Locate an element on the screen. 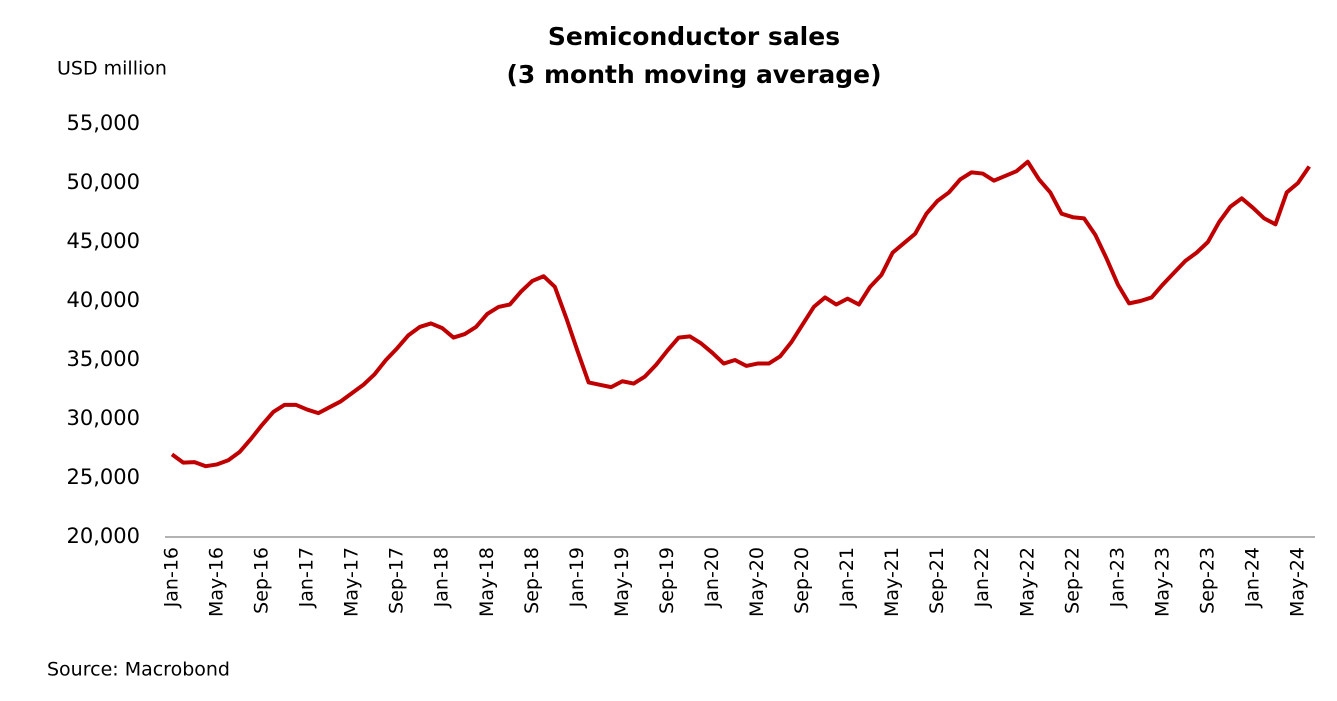 The height and width of the screenshot is (701, 1337). chart-subtitle: (3 month moving average) is located at coordinates (693, 74).